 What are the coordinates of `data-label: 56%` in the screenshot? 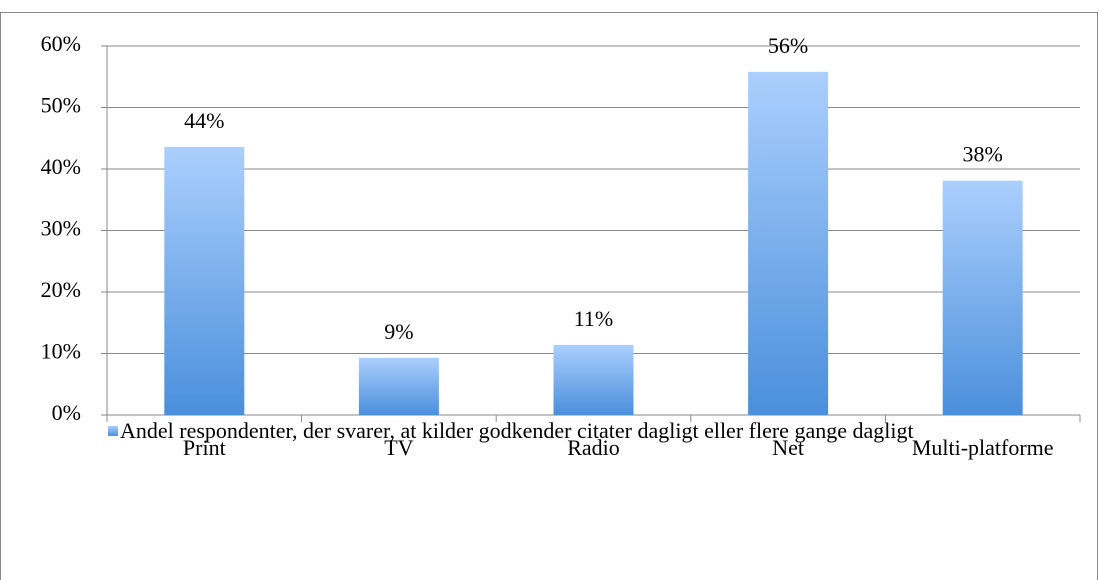 It's located at (788, 45).